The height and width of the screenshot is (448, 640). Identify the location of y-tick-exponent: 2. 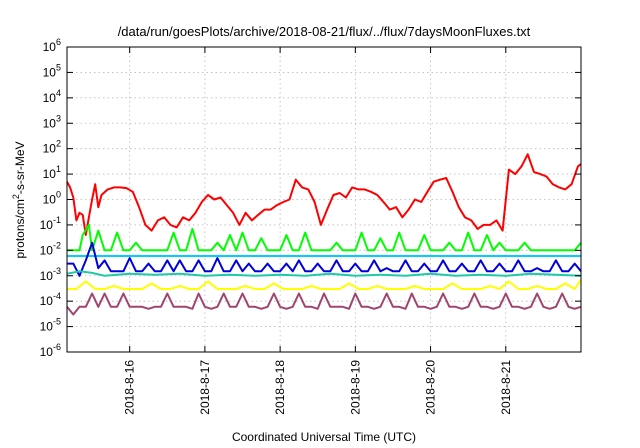
(58, 144).